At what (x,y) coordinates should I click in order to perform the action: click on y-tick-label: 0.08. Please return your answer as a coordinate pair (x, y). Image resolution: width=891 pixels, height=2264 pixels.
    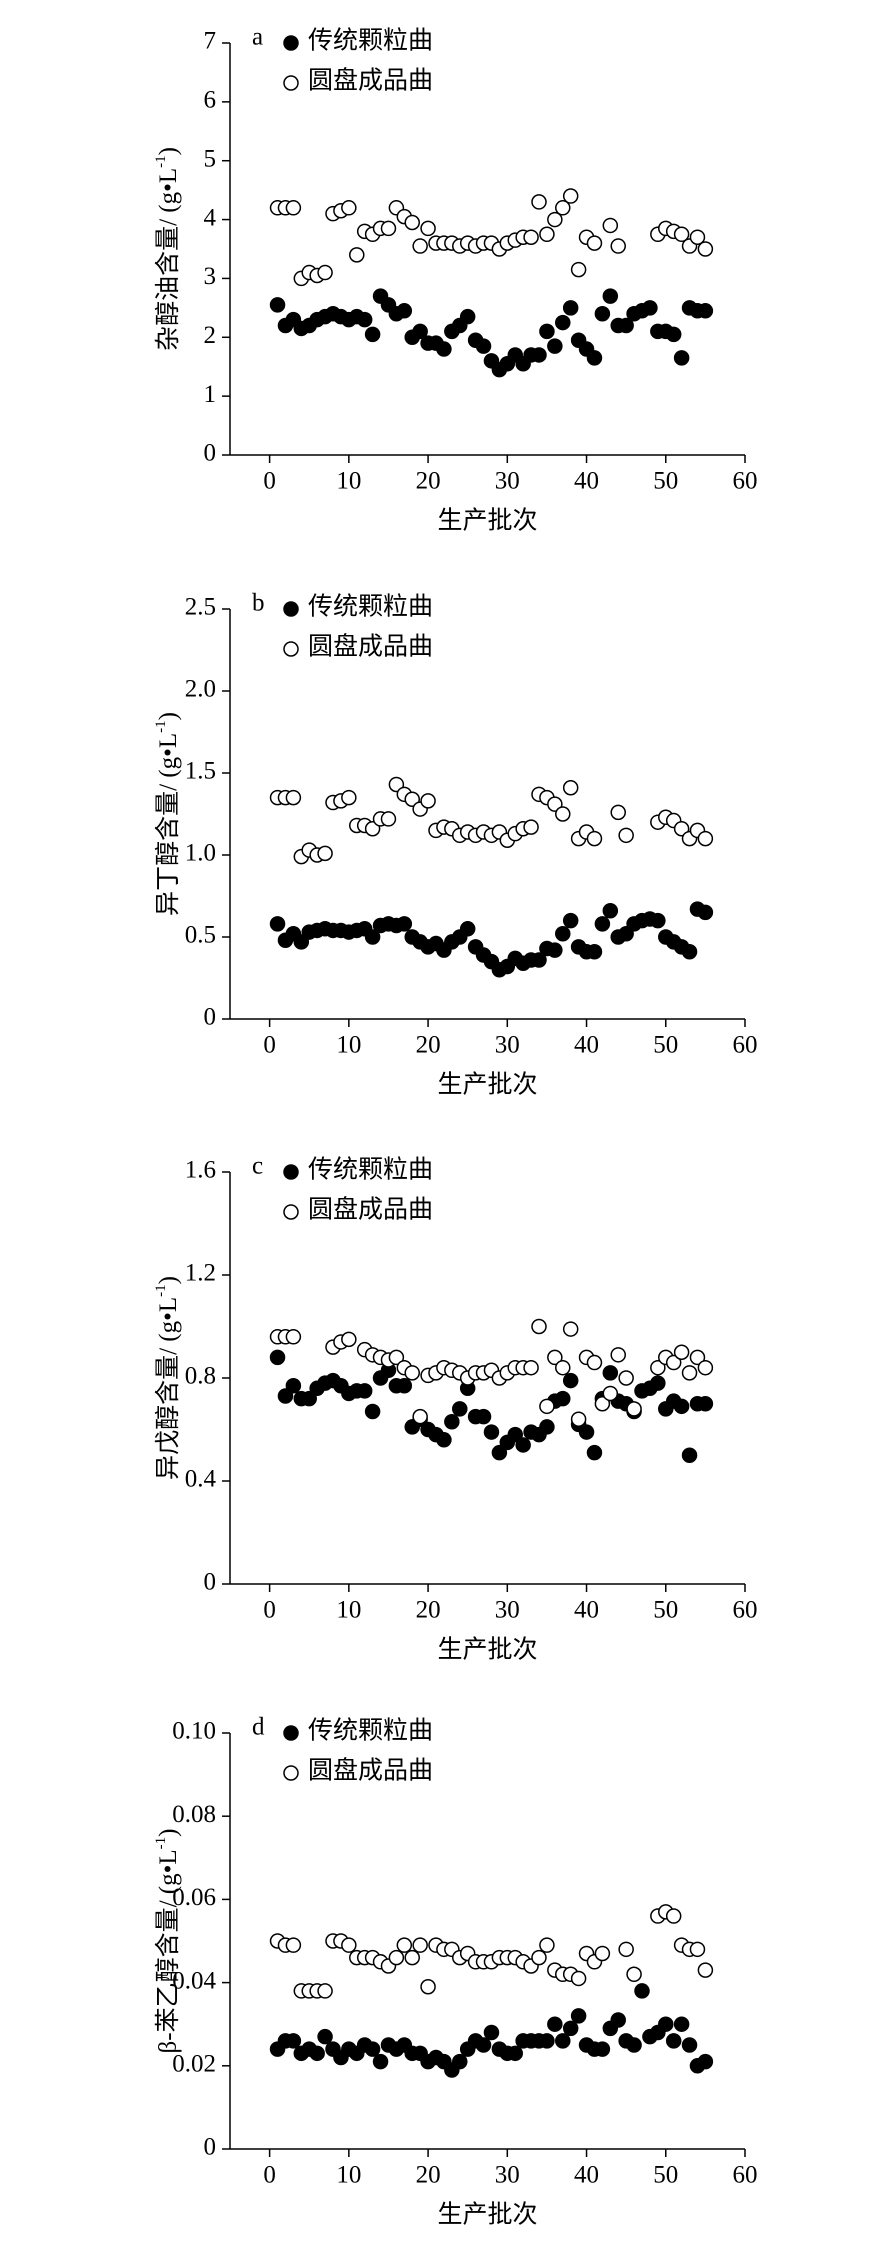
    Looking at the image, I should click on (194, 1814).